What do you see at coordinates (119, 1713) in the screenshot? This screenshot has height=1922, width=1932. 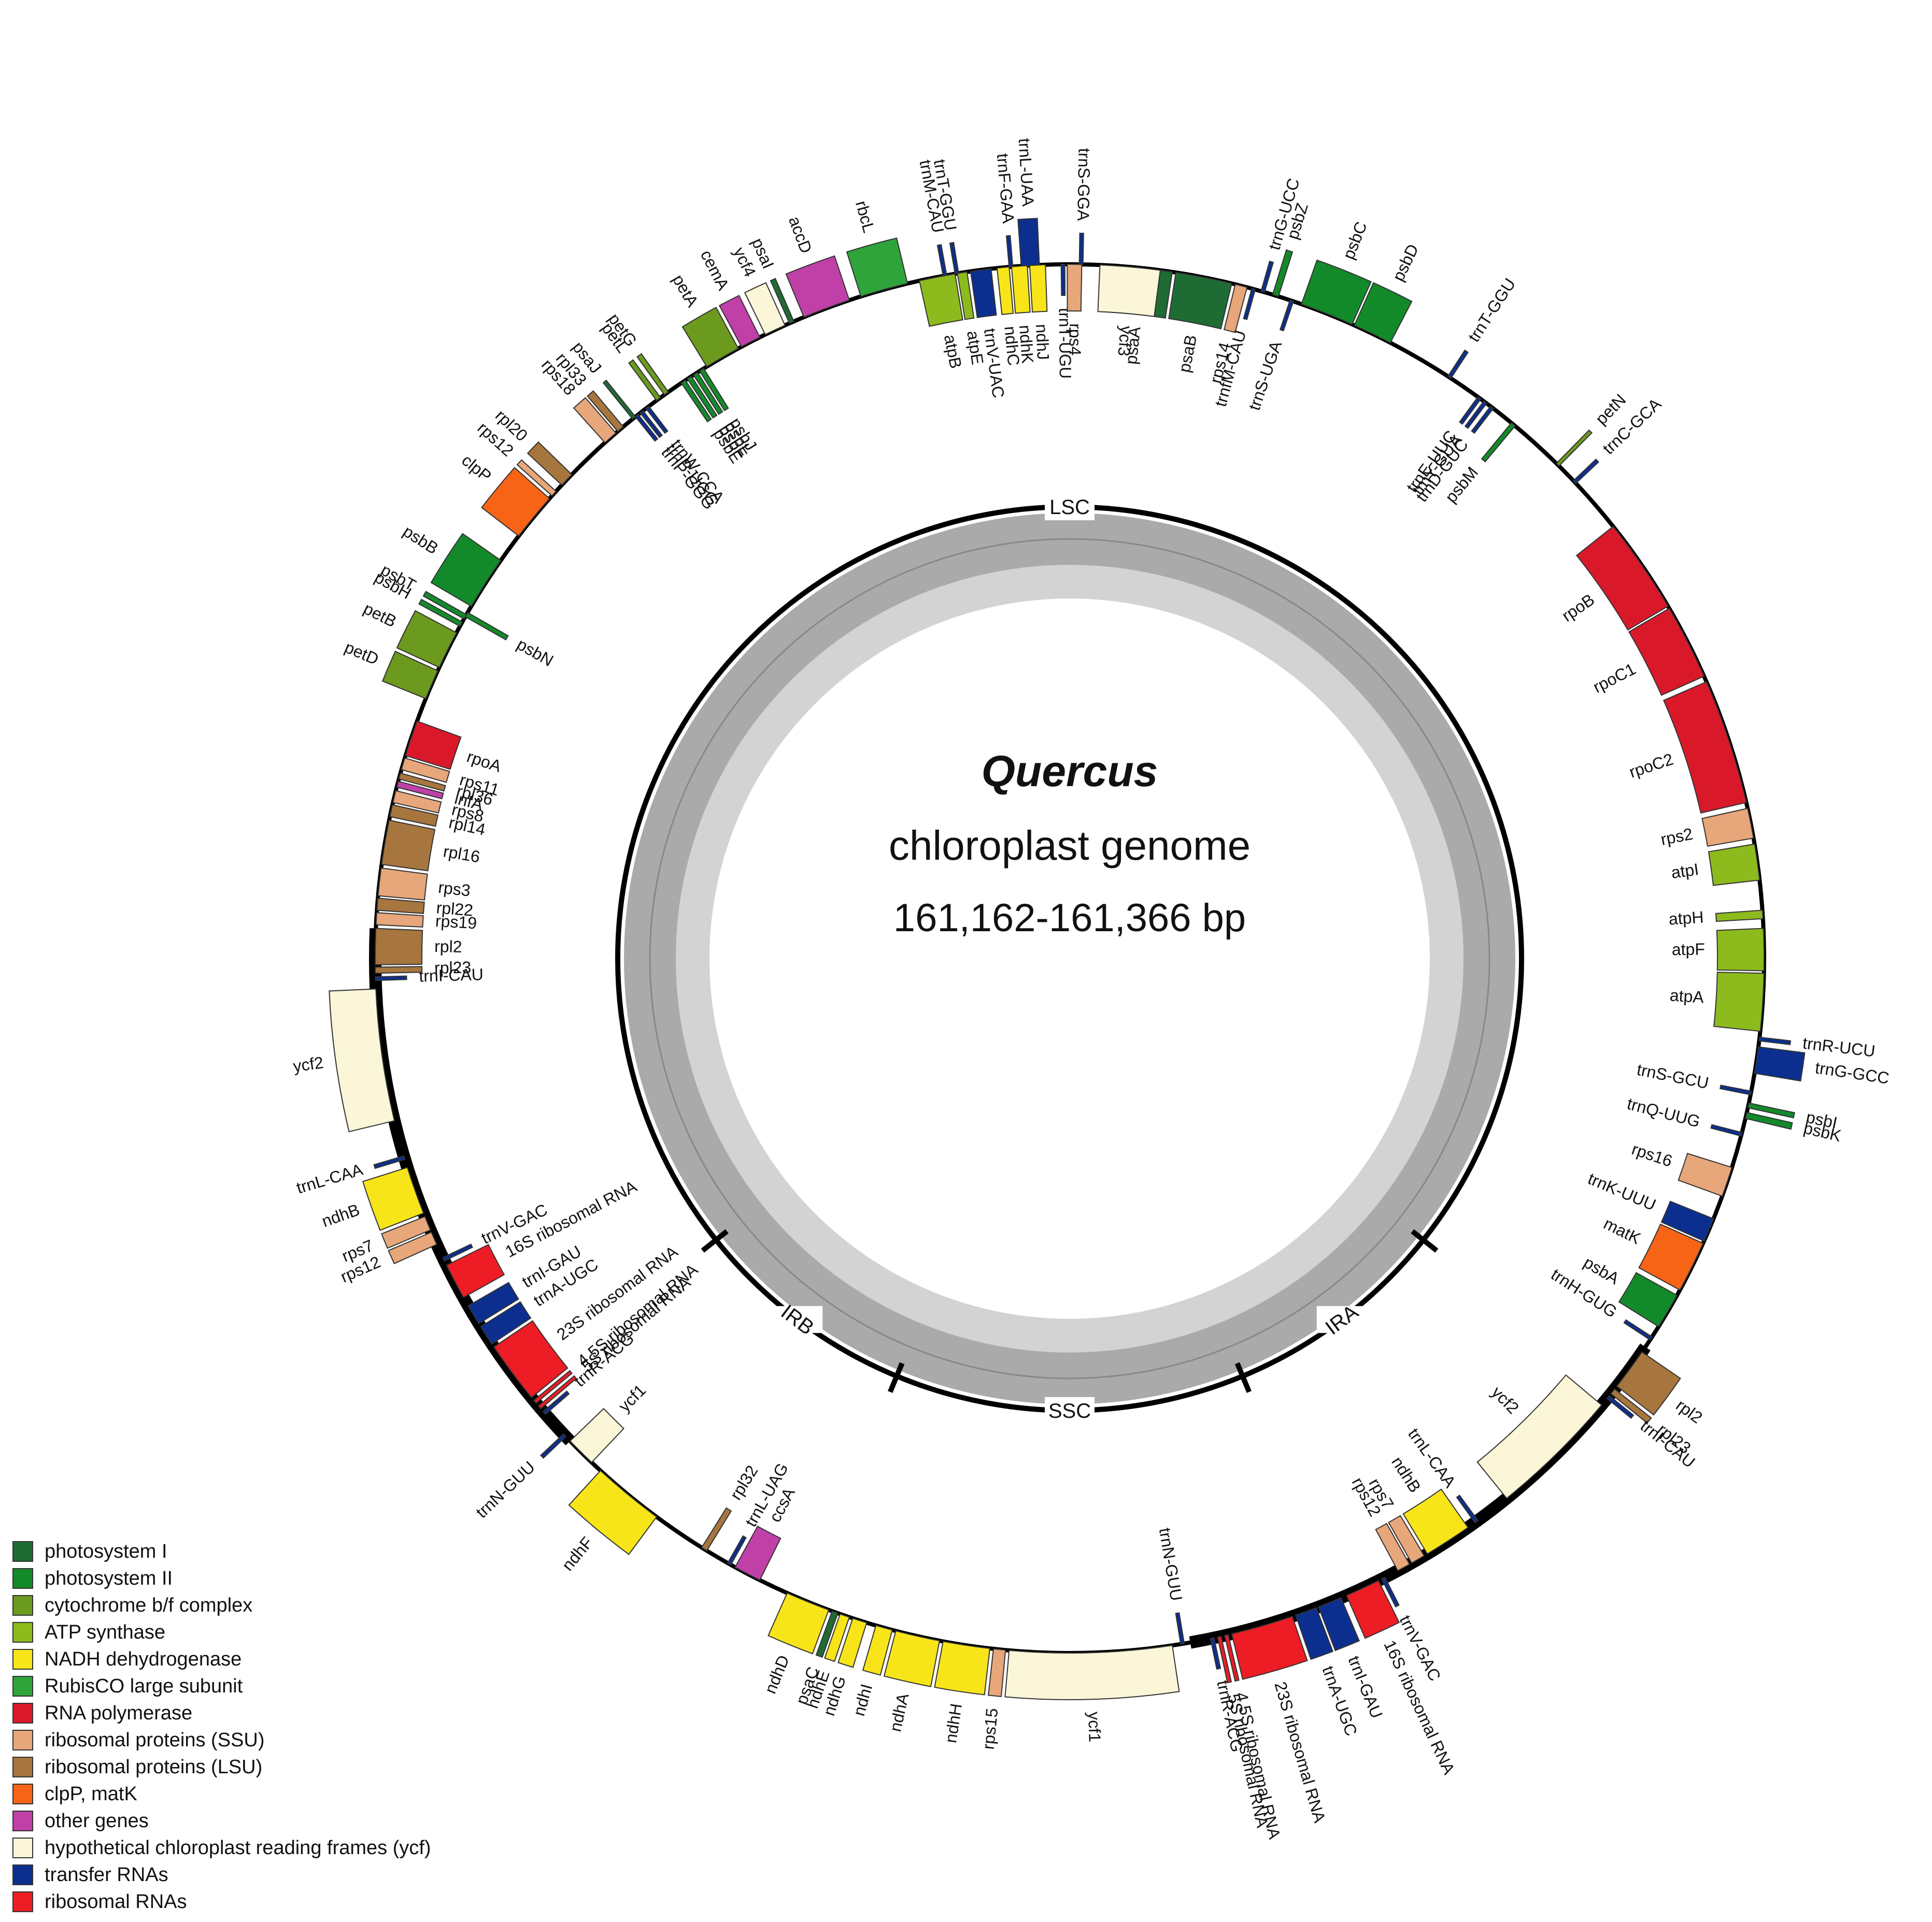 I see `legend-label: RNA polymerase` at bounding box center [119, 1713].